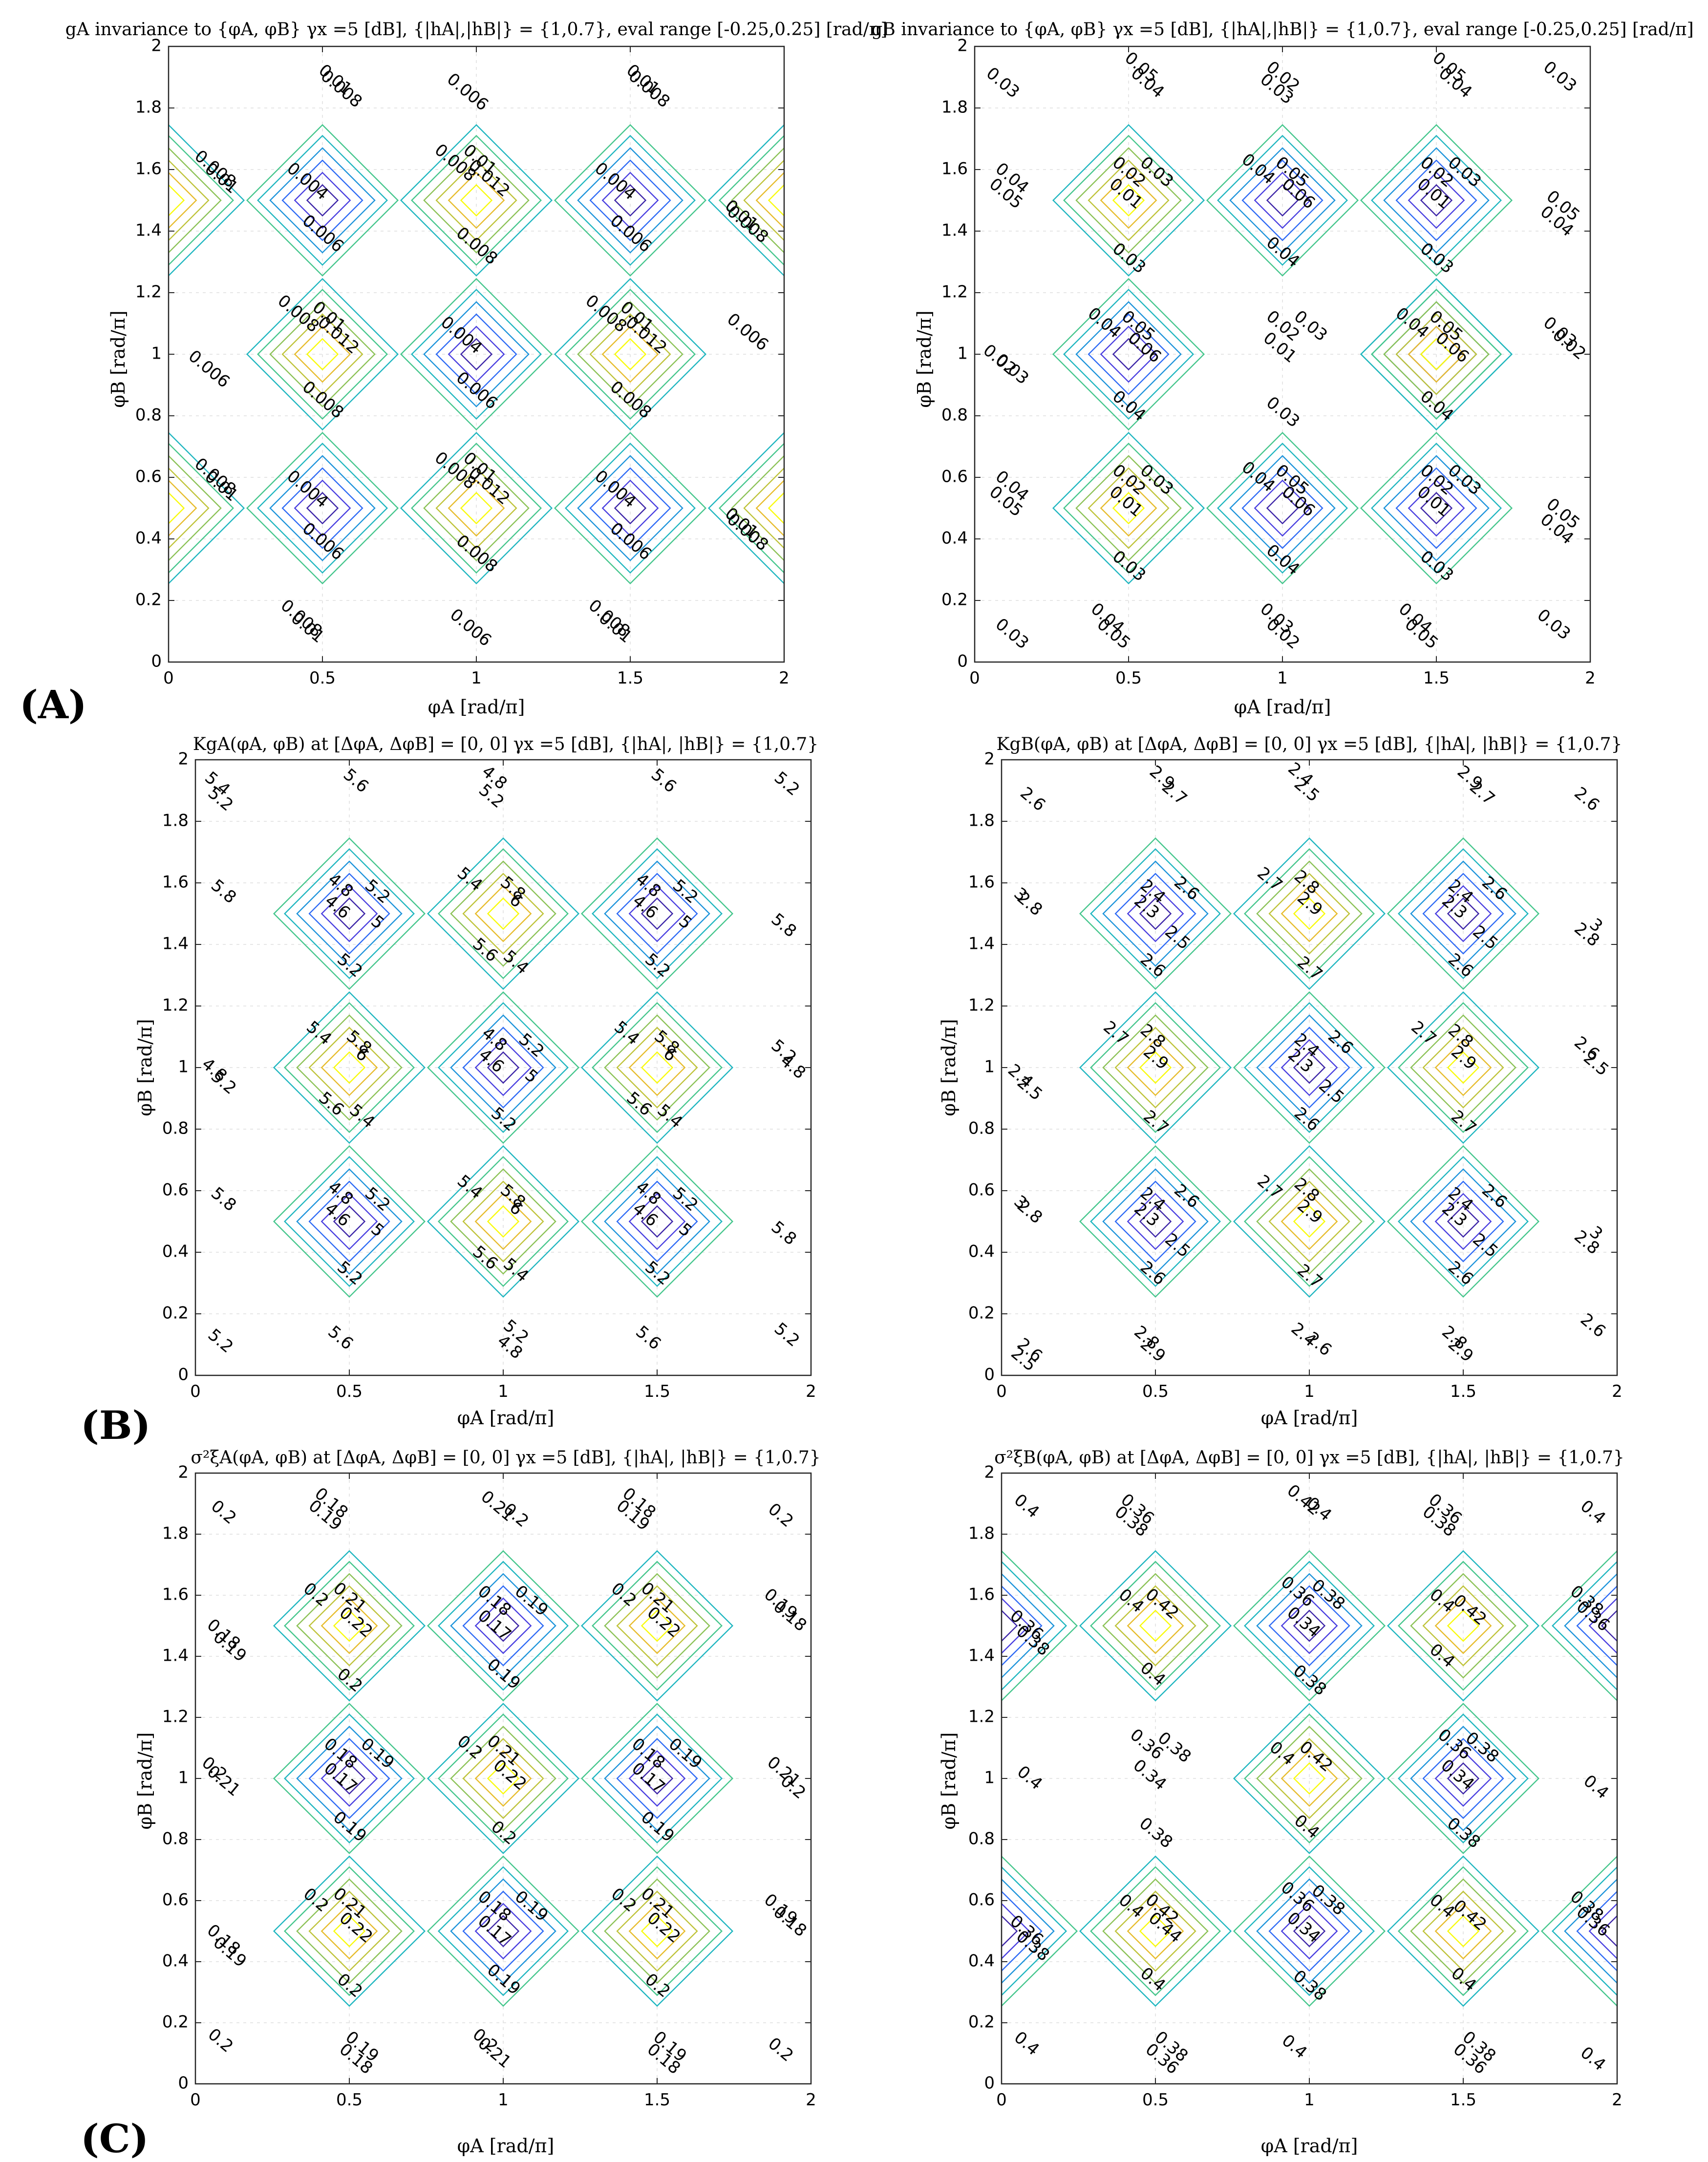  What do you see at coordinates (115, 2139) in the screenshot?
I see `panel-label-c: (C)` at bounding box center [115, 2139].